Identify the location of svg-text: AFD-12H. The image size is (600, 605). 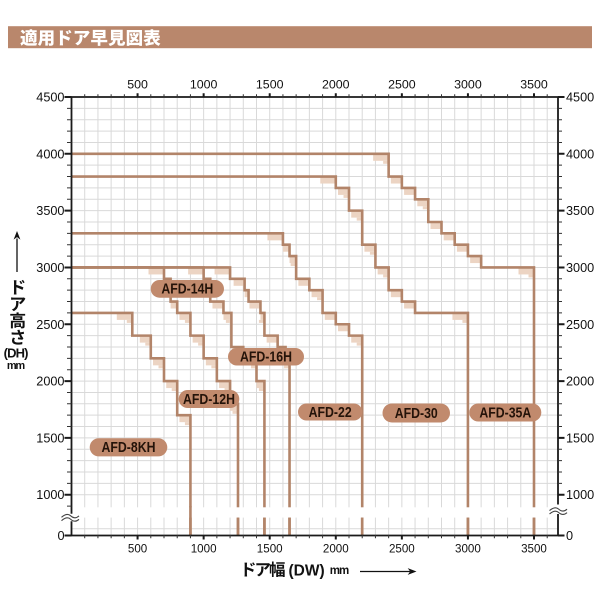
(209, 399).